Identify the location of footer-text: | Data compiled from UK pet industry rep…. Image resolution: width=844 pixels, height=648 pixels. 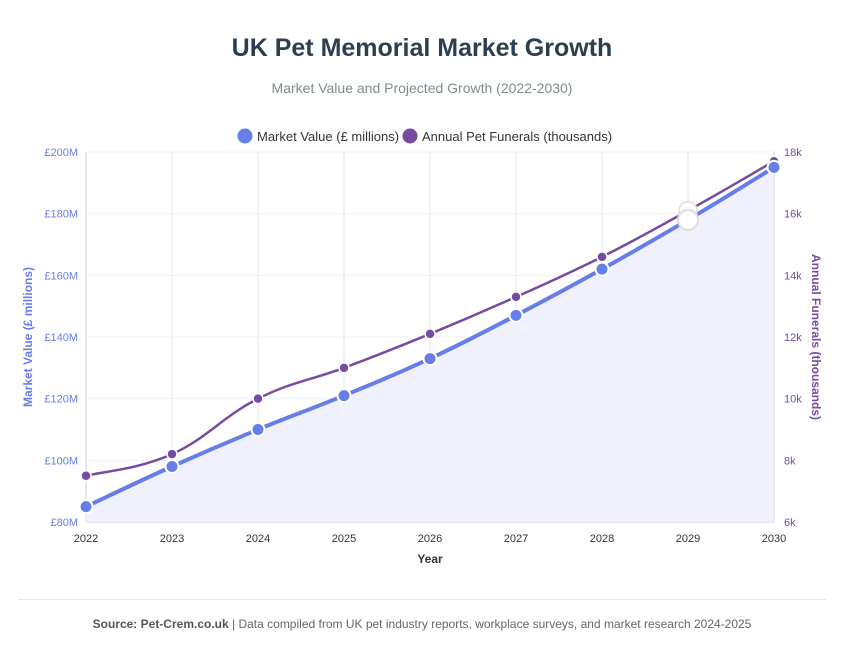
(490, 624).